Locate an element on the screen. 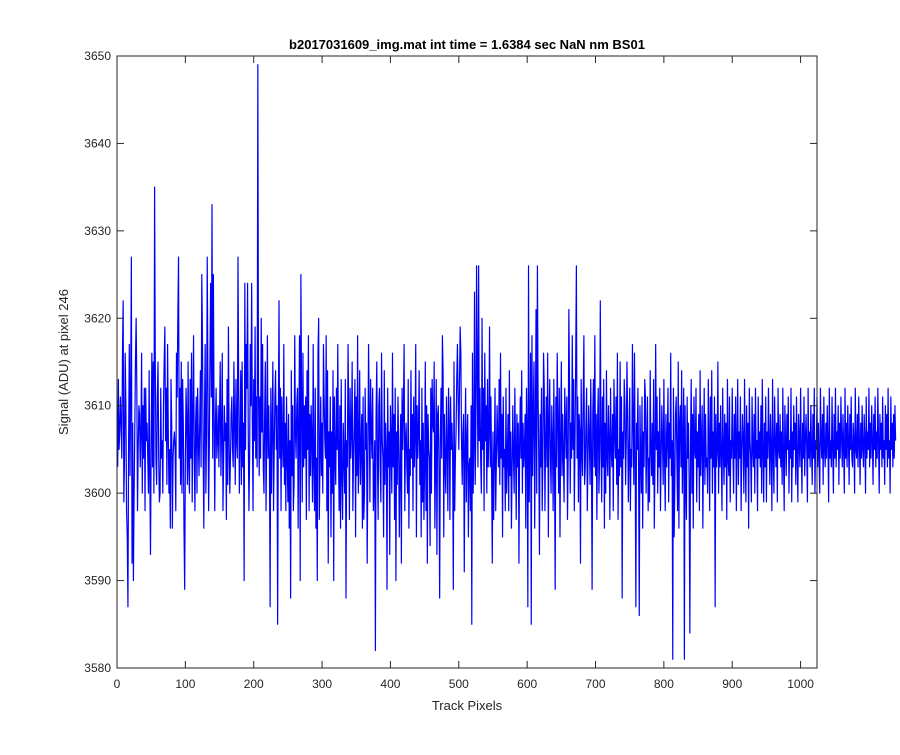 This screenshot has height=755, width=900. y-tick-label-3590: 3590 is located at coordinates (97, 581).